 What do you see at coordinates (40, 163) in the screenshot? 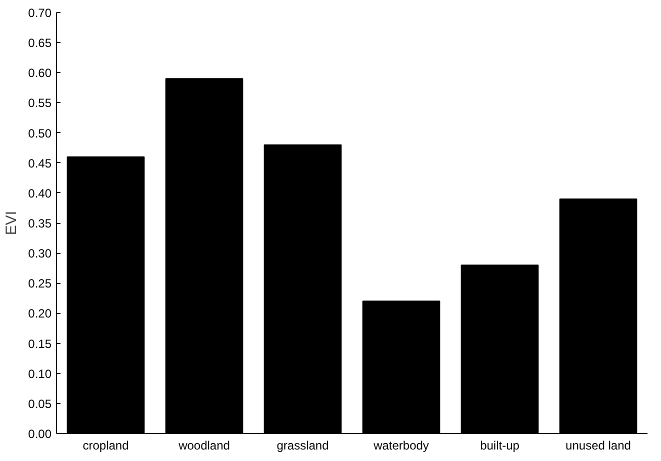
I see `y-tick-label: 0.45` at bounding box center [40, 163].